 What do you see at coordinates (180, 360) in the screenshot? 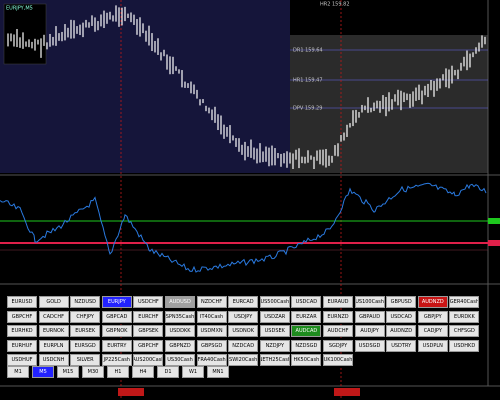
I see `symbol-button: US30Cash` at bounding box center [180, 360].